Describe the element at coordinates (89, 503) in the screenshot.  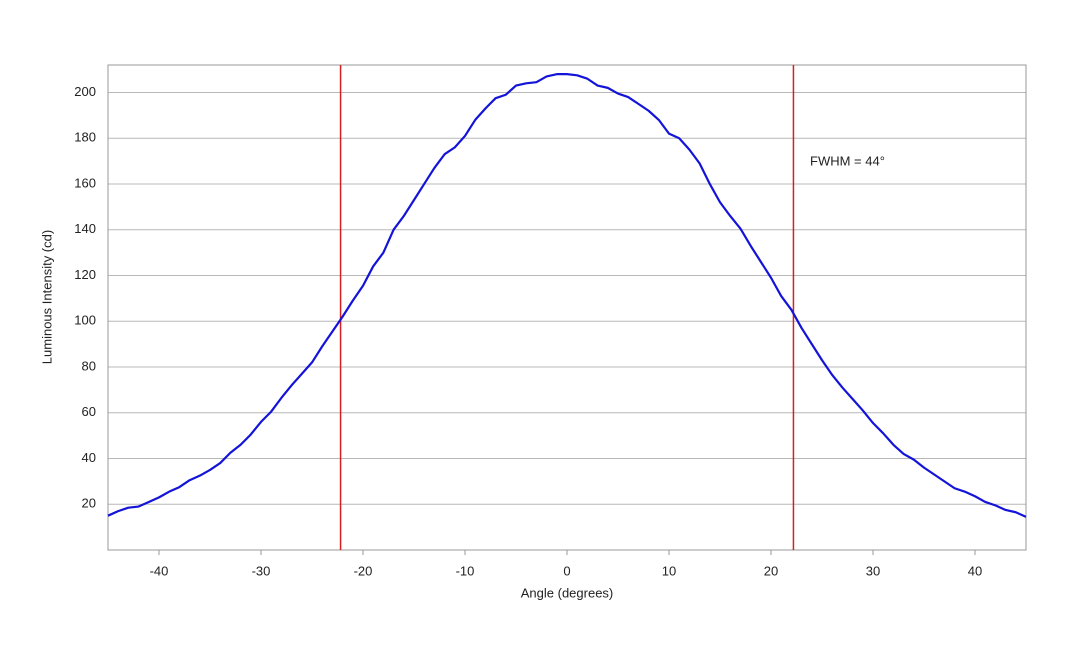
I see `y-tick-label: 20` at that location.